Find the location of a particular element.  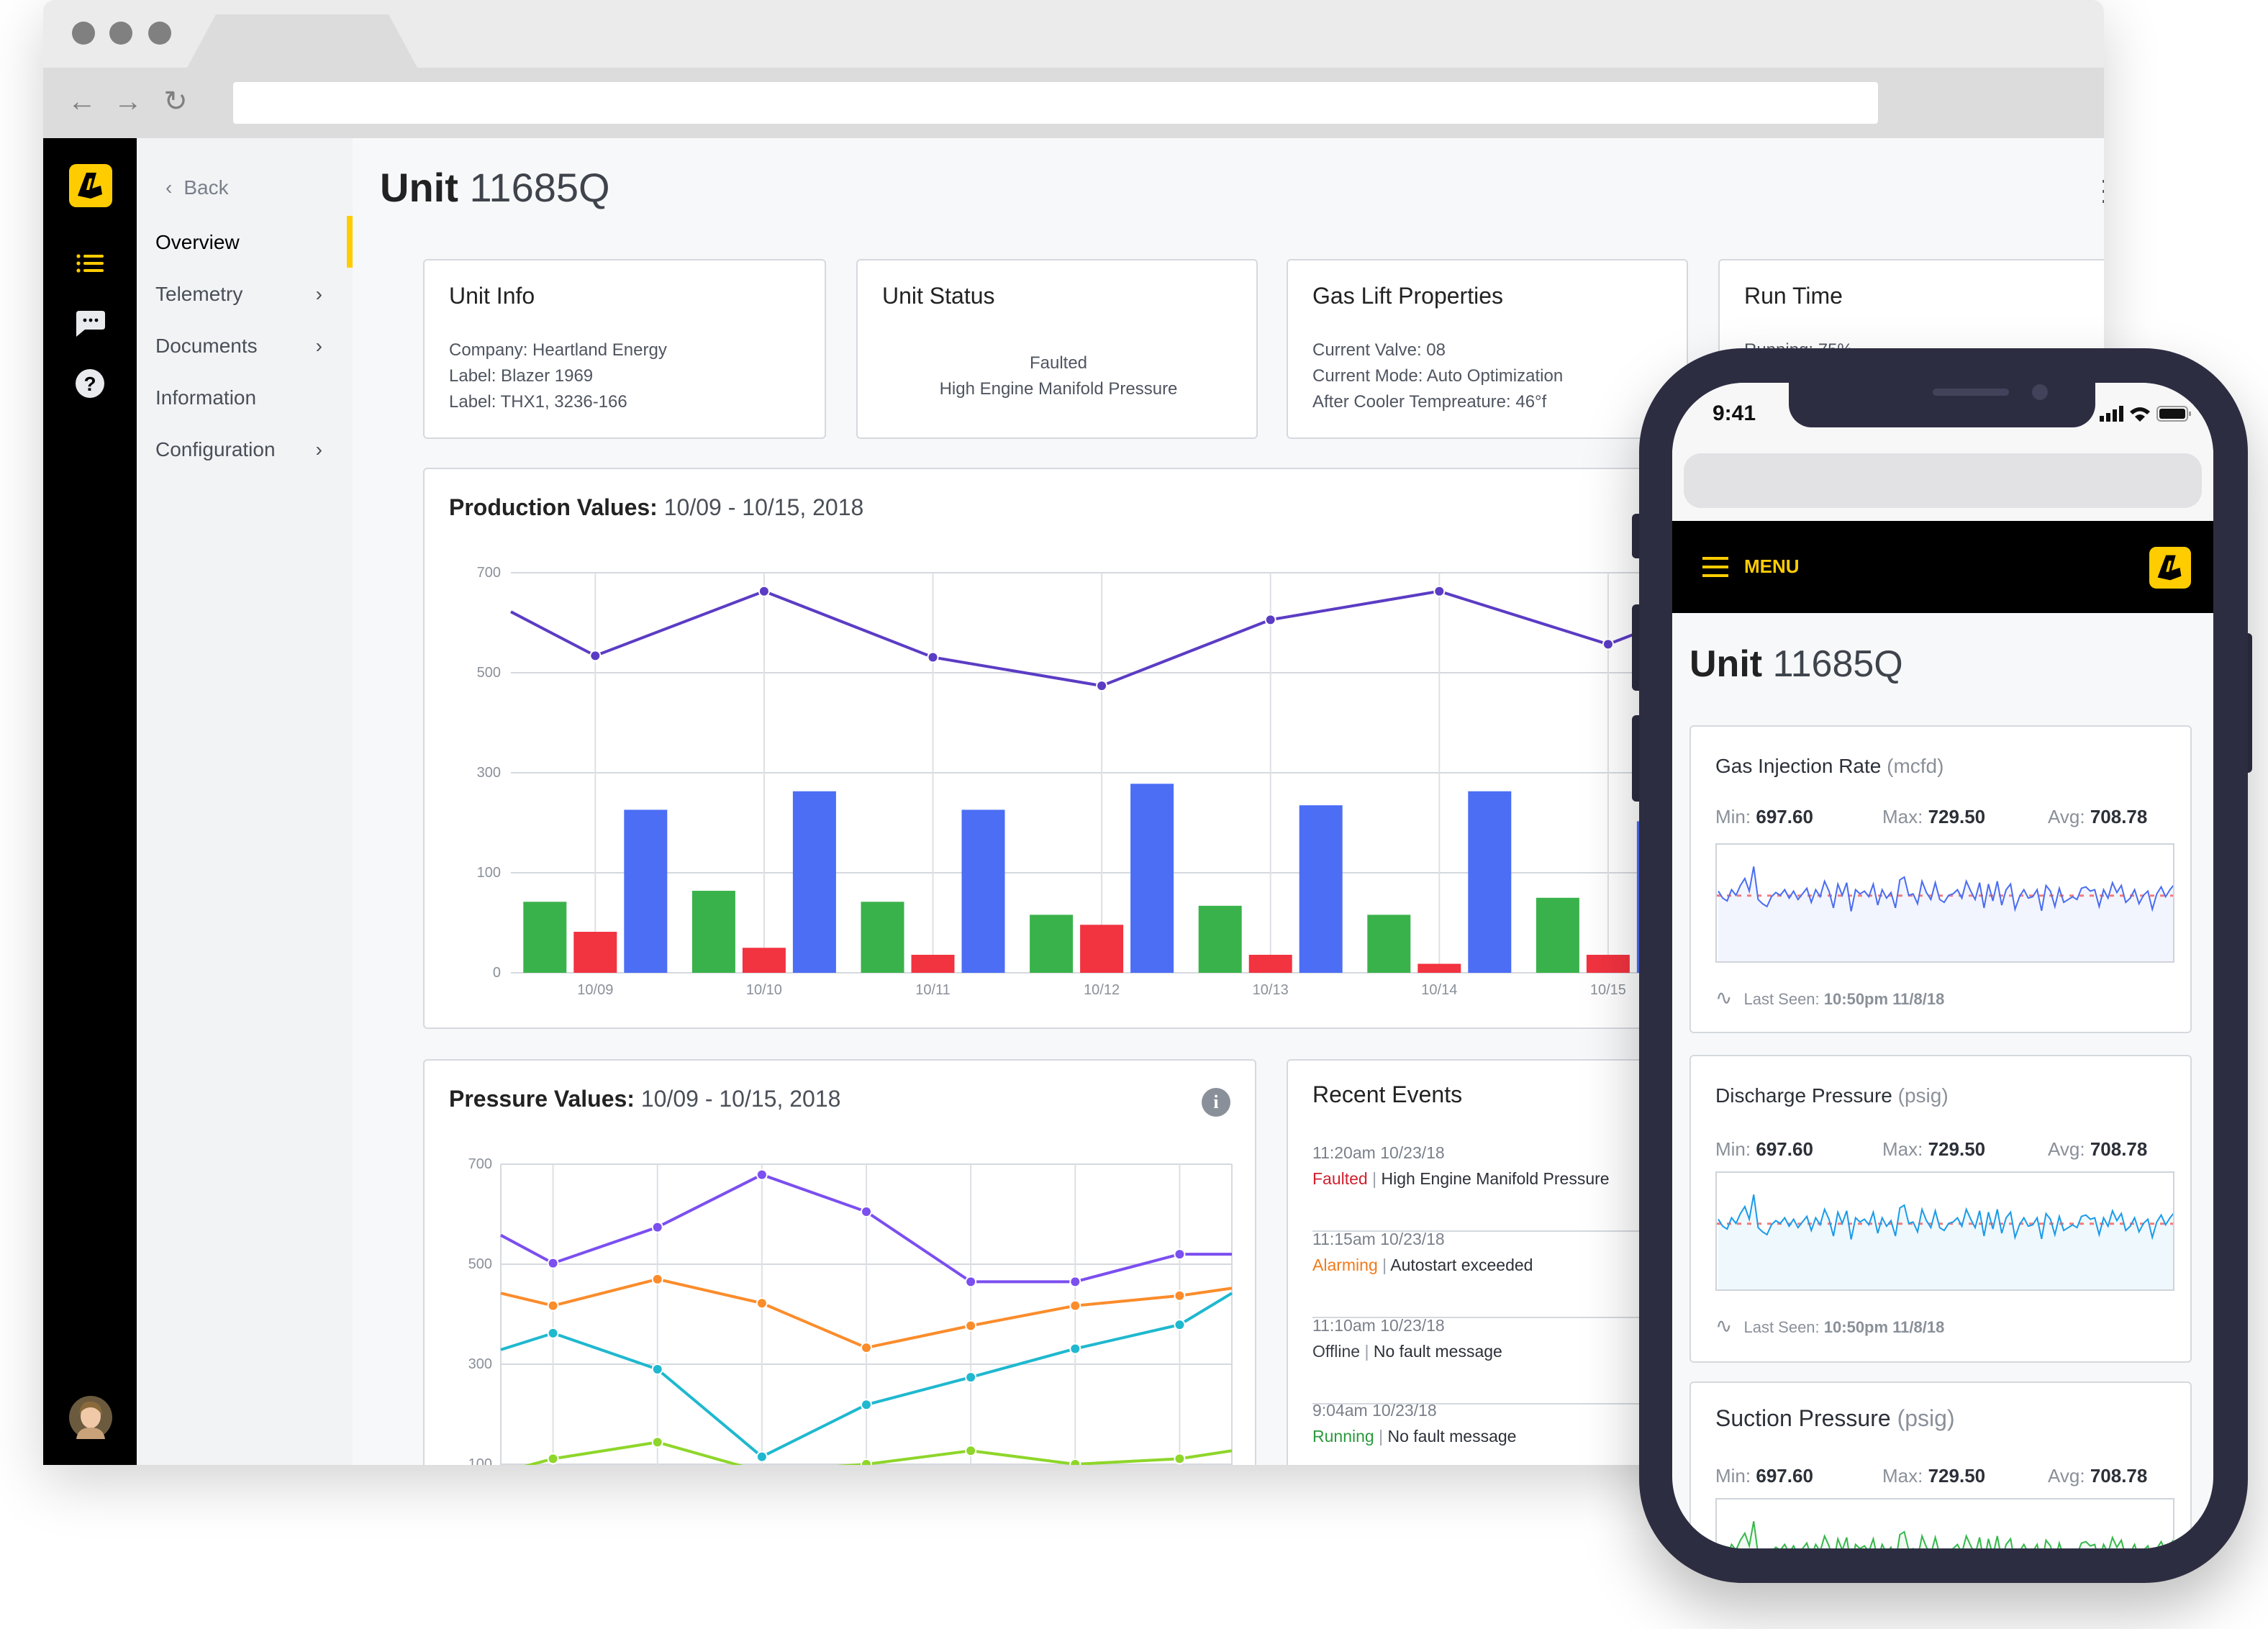

window-minimize-button is located at coordinates (120, 33).